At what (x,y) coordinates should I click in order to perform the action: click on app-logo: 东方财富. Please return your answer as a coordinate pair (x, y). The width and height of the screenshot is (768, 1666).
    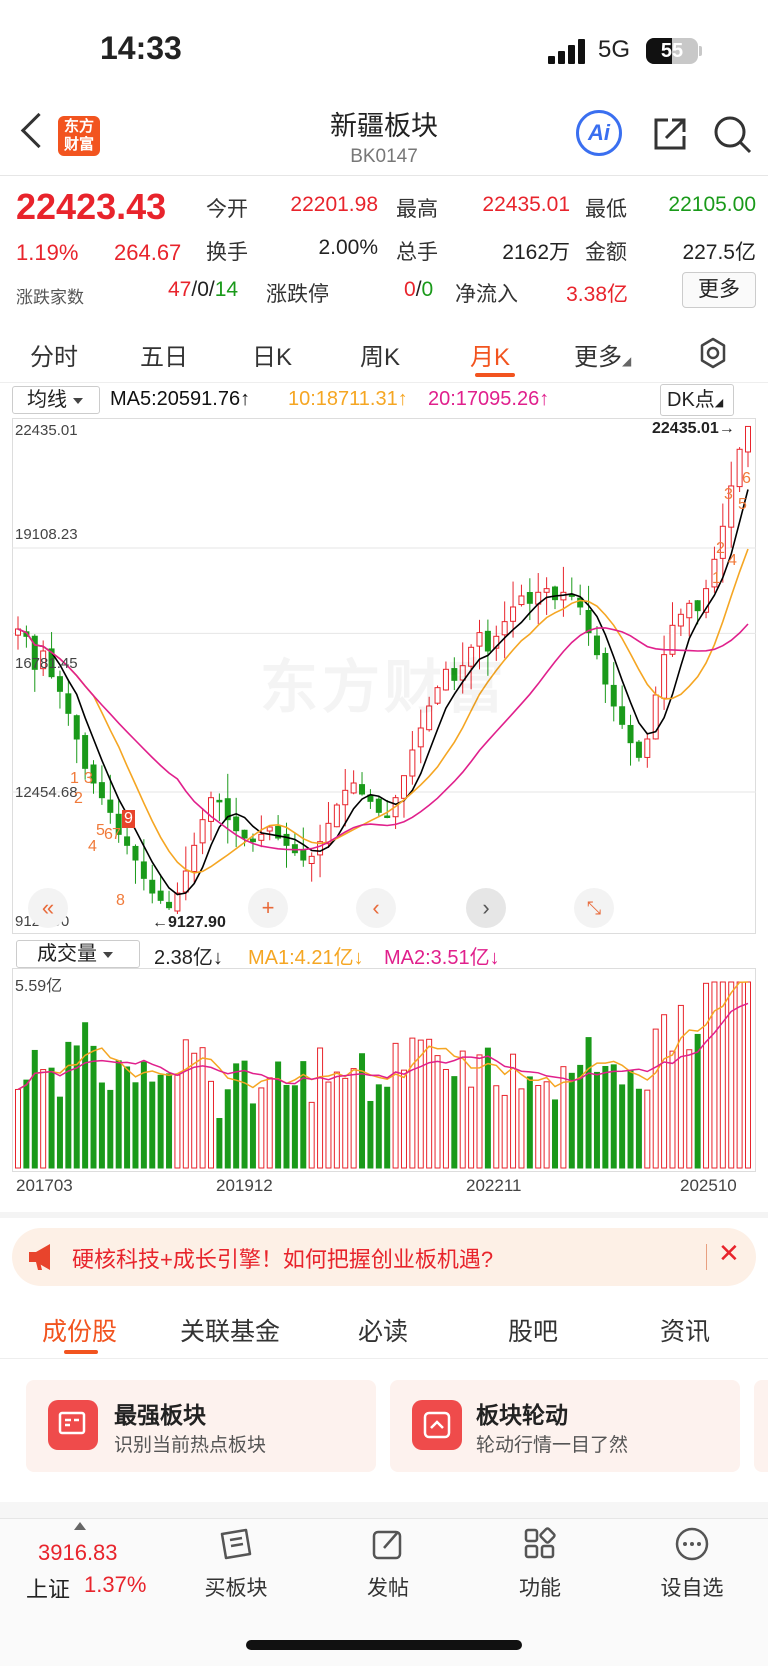
    Looking at the image, I should click on (79, 136).